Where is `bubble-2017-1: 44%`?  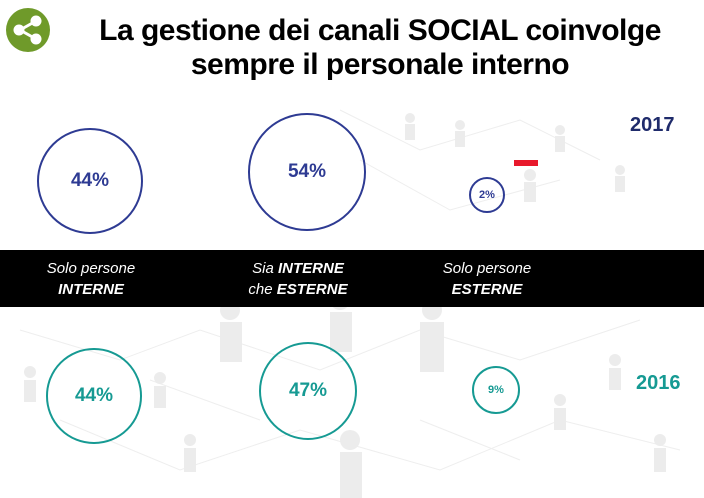
bubble-2017-1: 44% is located at coordinates (90, 181).